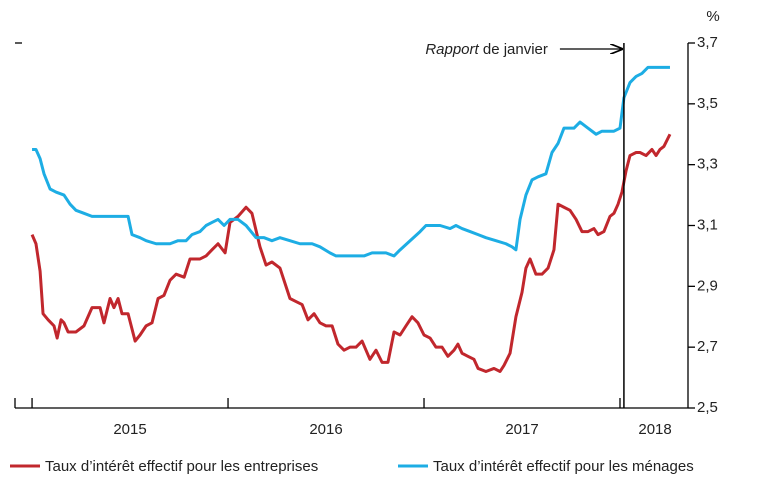 This screenshot has height=479, width=759. What do you see at coordinates (707, 164) in the screenshot?
I see `y-tick-label: 3,3` at bounding box center [707, 164].